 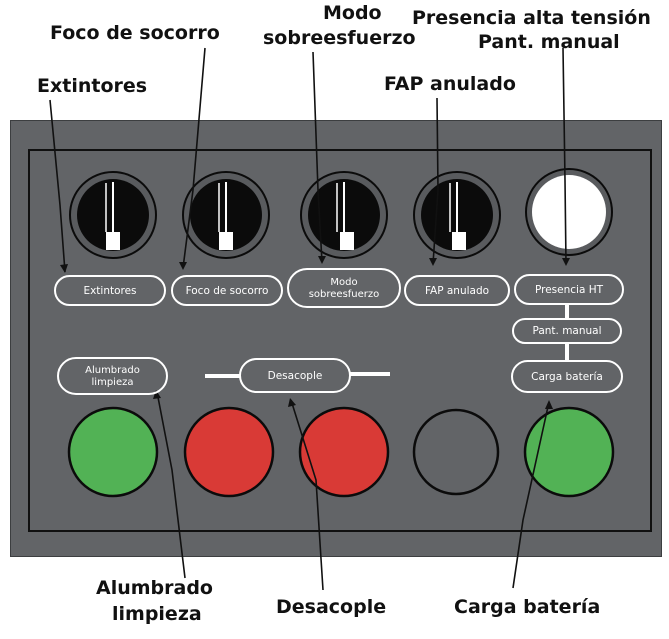 What do you see at coordinates (450, 84) in the screenshot?
I see `callout-fap-anulado: FAP anulado` at bounding box center [450, 84].